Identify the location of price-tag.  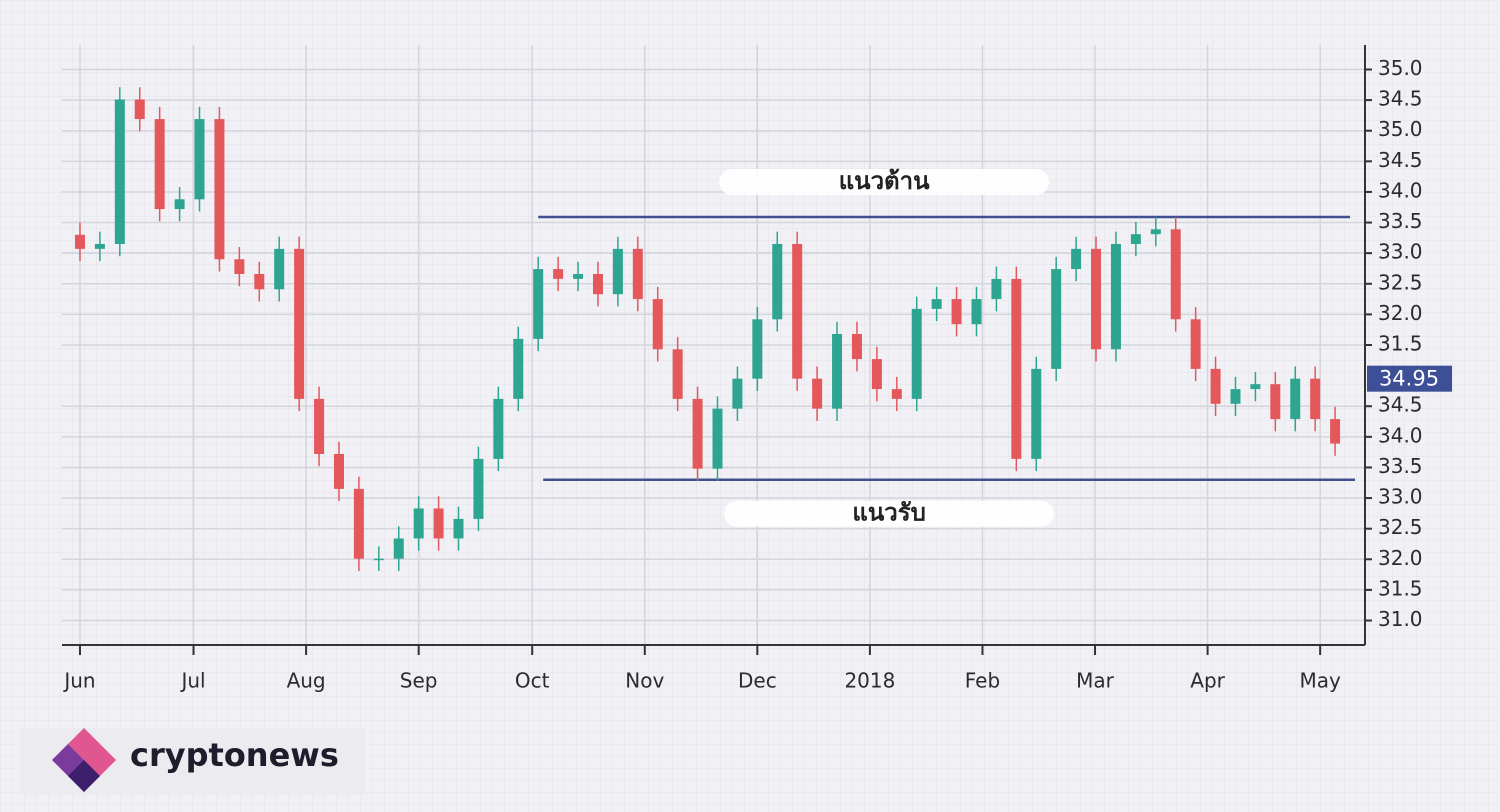
(1409, 378).